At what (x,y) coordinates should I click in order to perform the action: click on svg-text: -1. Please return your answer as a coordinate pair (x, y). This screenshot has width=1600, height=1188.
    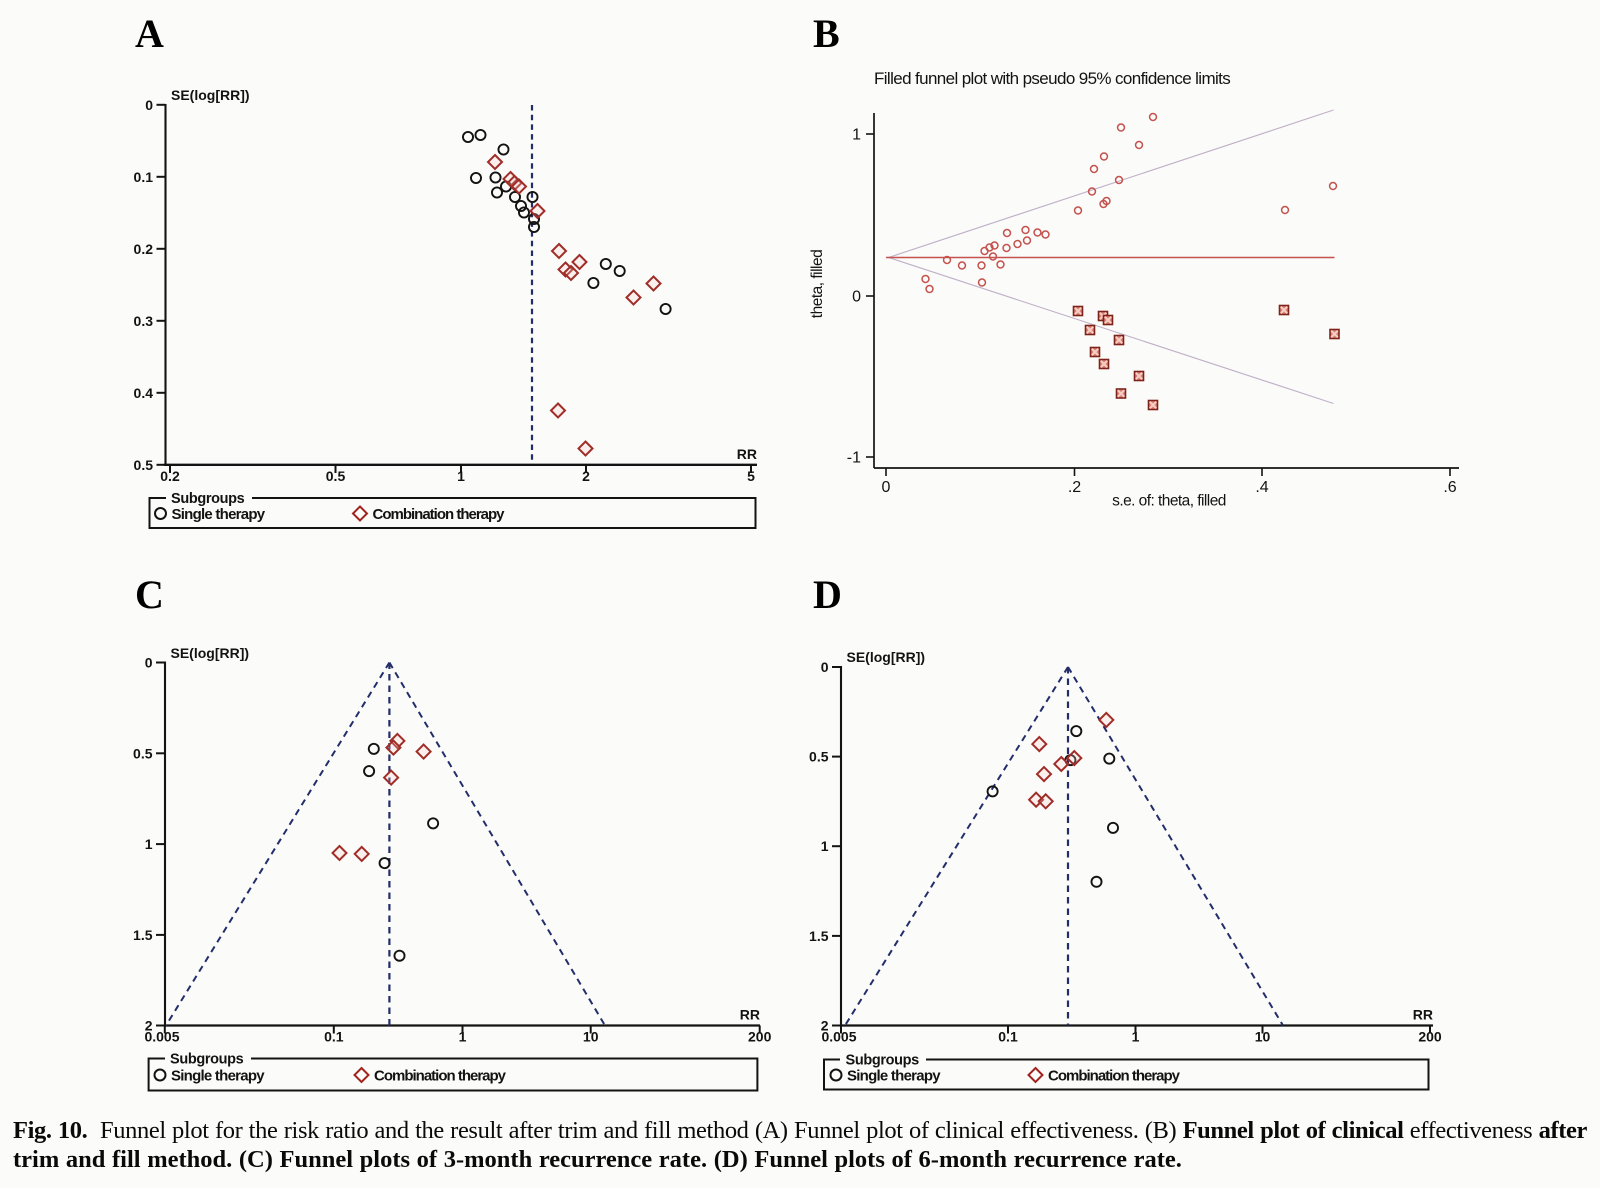
    Looking at the image, I should click on (854, 458).